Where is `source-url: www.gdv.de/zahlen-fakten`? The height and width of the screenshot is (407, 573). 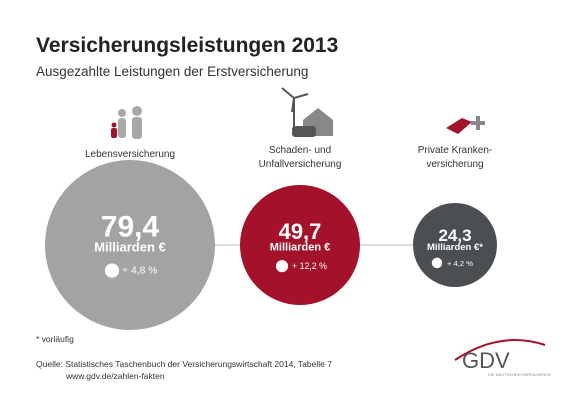
source-url: www.gdv.de/zahlen-fakten is located at coordinates (115, 376).